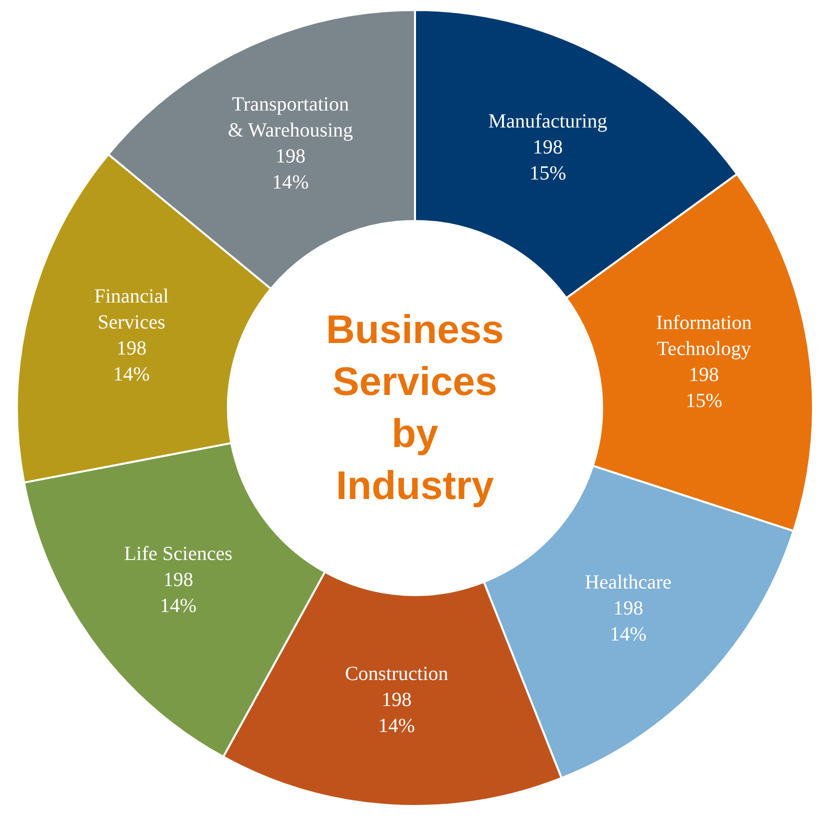 The height and width of the screenshot is (816, 830). I want to click on slice-label: Manufacturing, so click(548, 121).